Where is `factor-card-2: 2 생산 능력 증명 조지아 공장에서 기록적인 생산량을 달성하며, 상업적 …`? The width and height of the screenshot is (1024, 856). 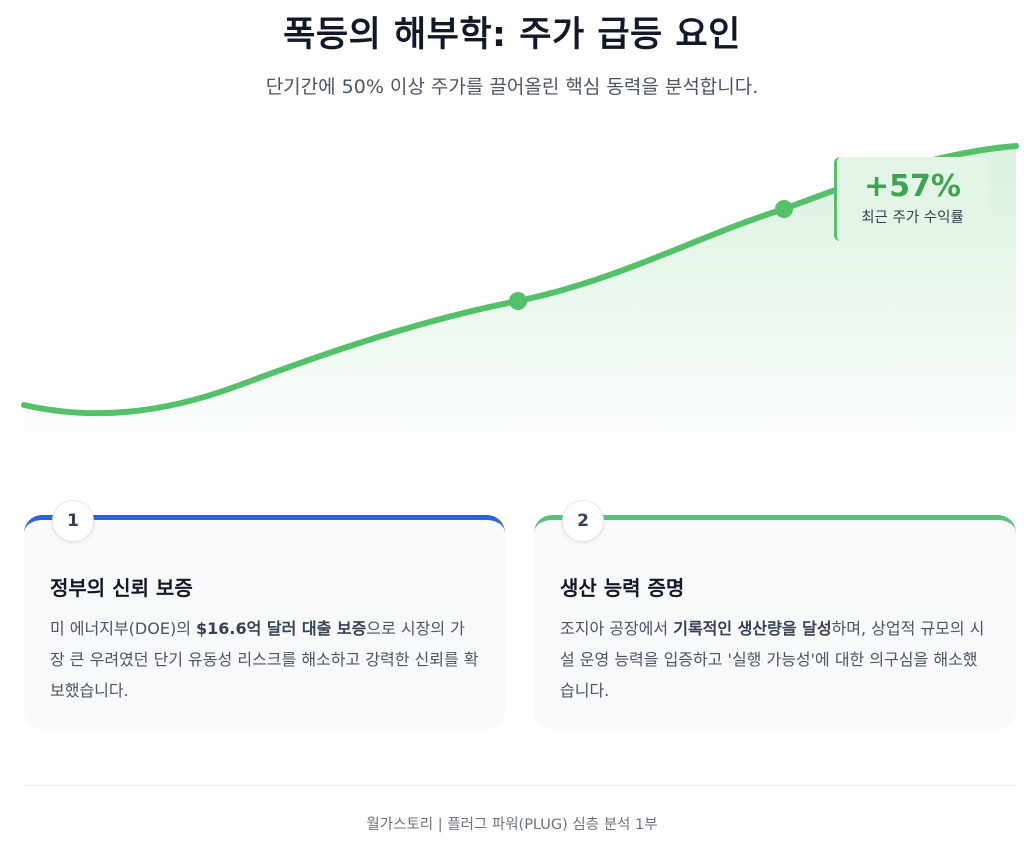
factor-card-2: 2 생산 능력 증명 조지아 공장에서 기록적인 생산량을 달성하며, 상업적 … is located at coordinates (775, 614).